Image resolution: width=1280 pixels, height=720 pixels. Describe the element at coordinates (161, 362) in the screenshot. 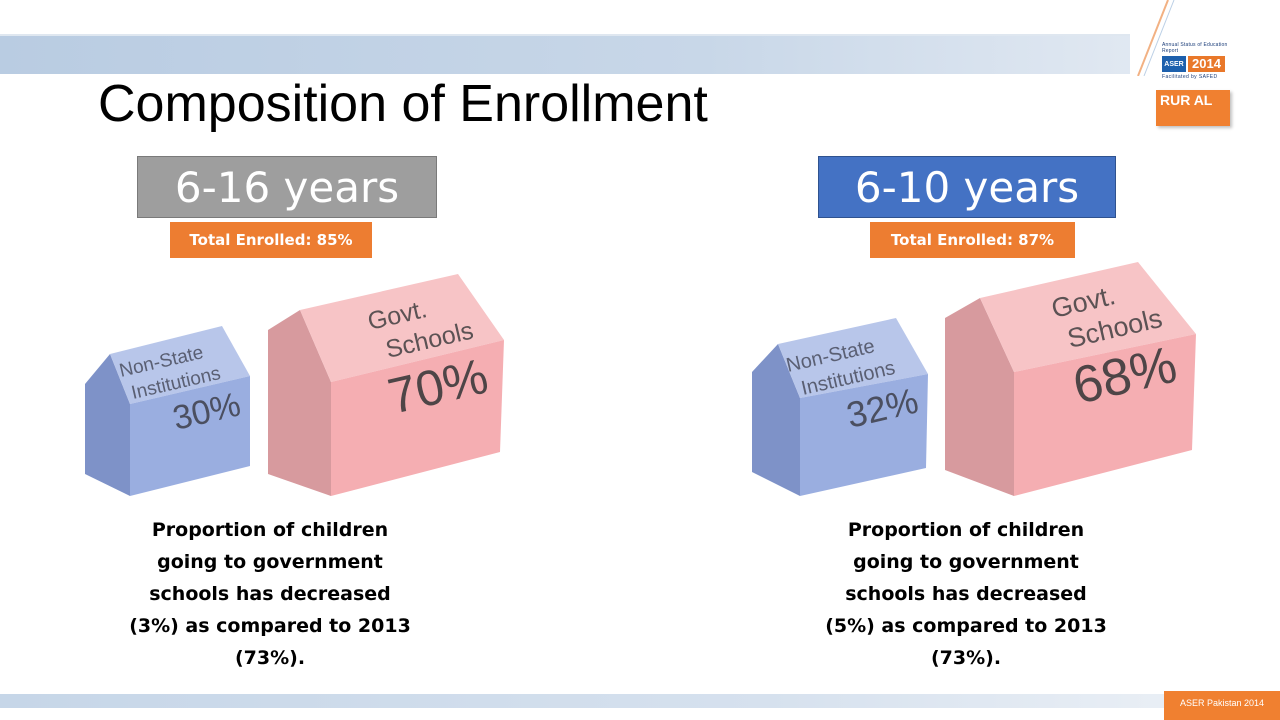

I see `non-state-label-line1-left: Non-State` at that location.